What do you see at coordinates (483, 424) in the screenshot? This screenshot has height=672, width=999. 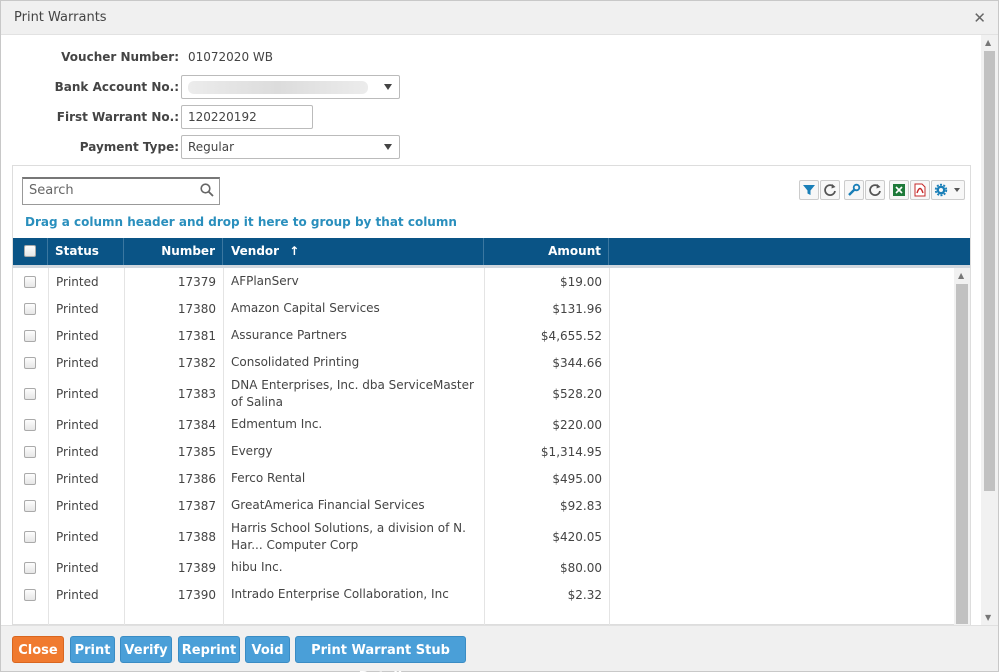 I see `table-row: Printed 17384 Edmentum Inc. $220.00` at bounding box center [483, 424].